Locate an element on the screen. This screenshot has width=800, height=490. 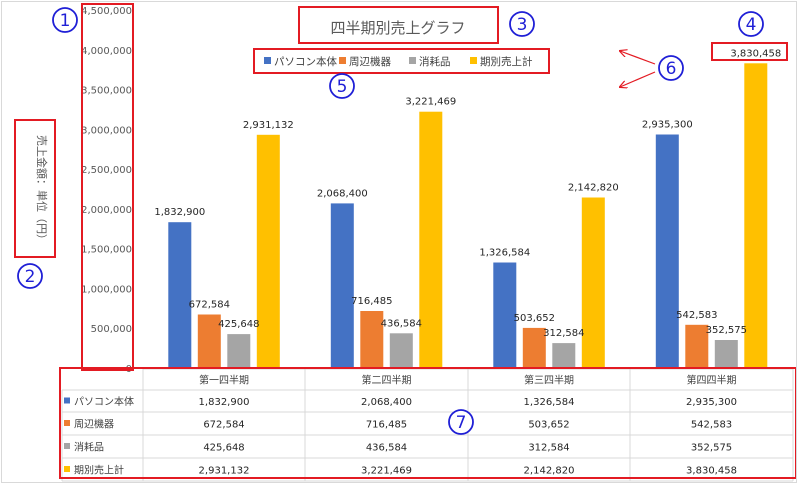
data-label: 503,652 is located at coordinates (534, 318).